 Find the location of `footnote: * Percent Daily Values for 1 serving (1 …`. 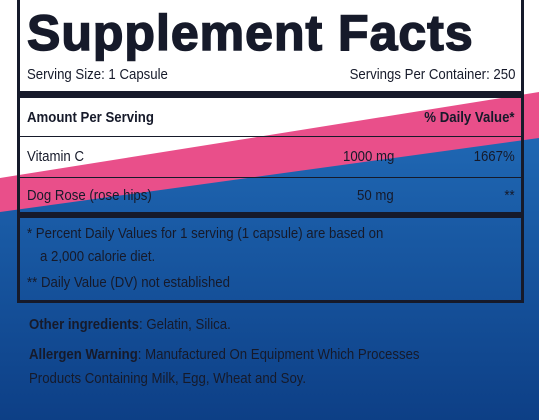

footnote: * Percent Daily Values for 1 serving (1 … is located at coordinates (205, 233).